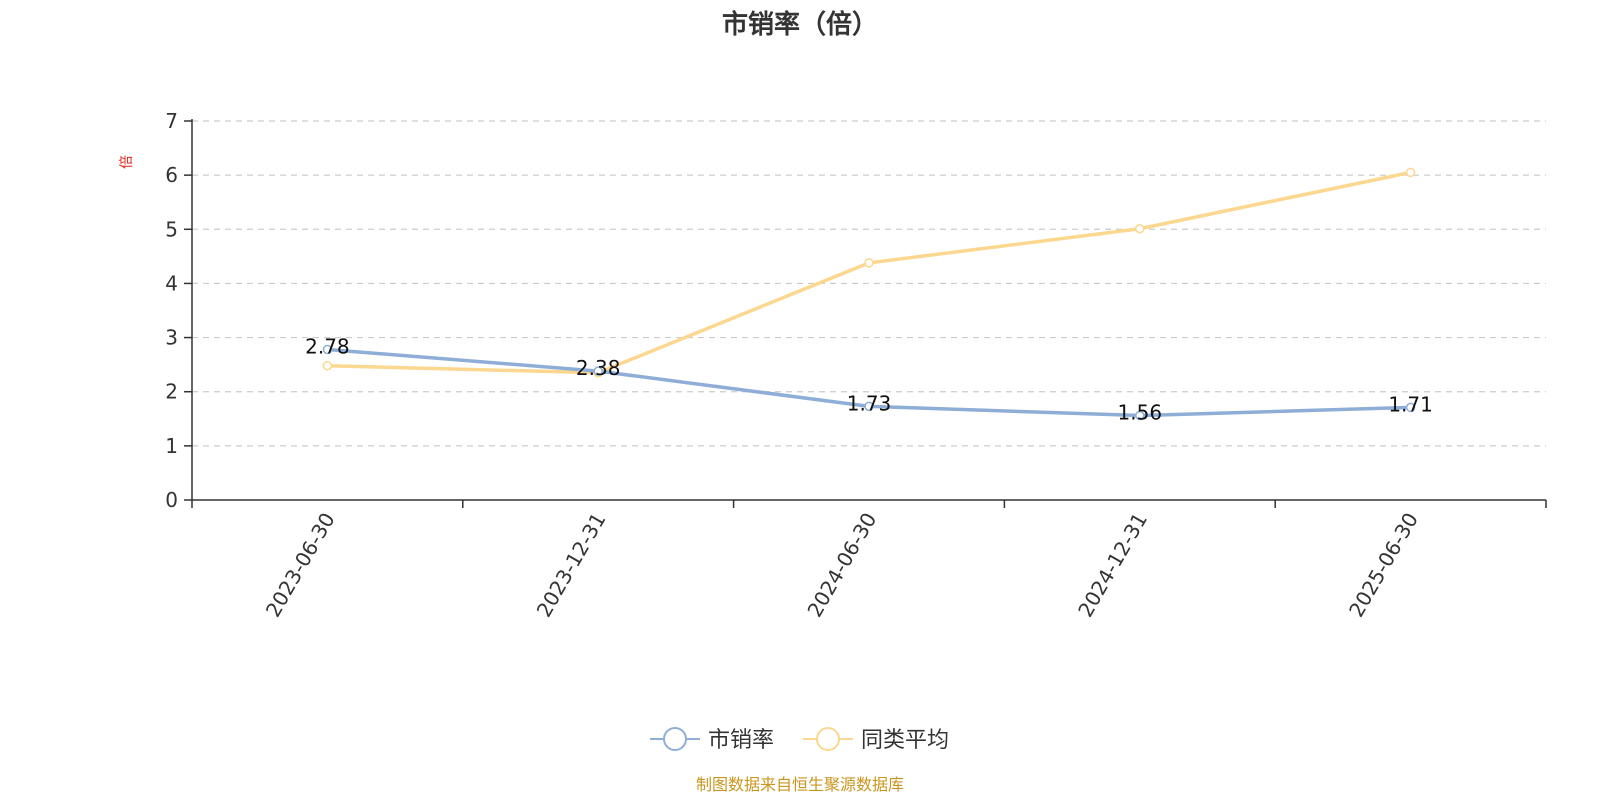 The height and width of the screenshot is (800, 1600). I want to click on data-label: 2.78, so click(327, 346).